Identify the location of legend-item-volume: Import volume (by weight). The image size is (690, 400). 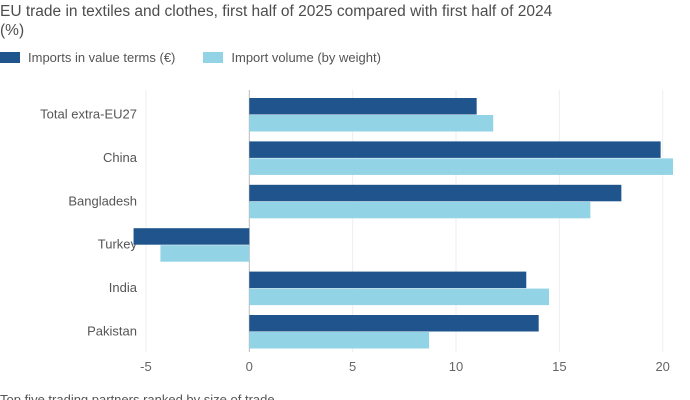
(292, 57).